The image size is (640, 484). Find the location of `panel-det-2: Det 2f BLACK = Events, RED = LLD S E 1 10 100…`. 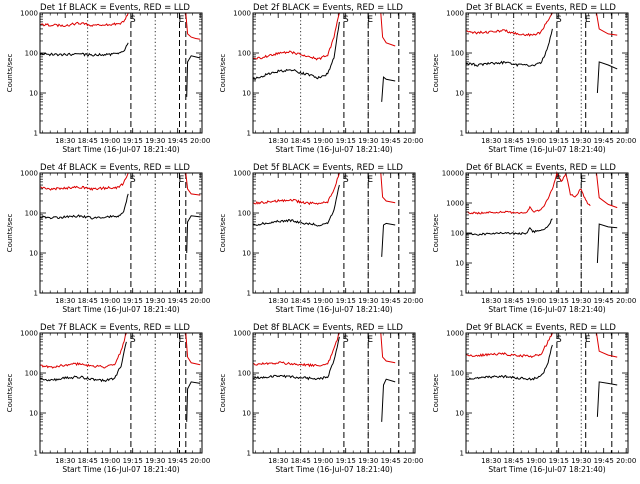

panel-det-2: Det 2f BLACK = Events, RED = LLD S E 1 10 100… is located at coordinates (321, 78).